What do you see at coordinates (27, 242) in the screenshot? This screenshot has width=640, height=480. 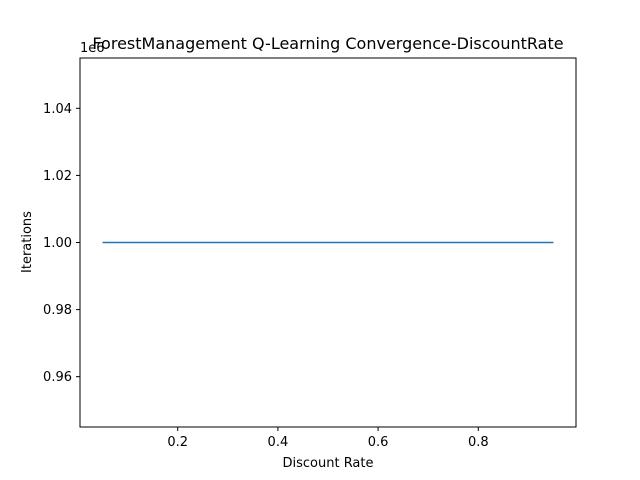 I see `y-axis-label: Iterations` at bounding box center [27, 242].